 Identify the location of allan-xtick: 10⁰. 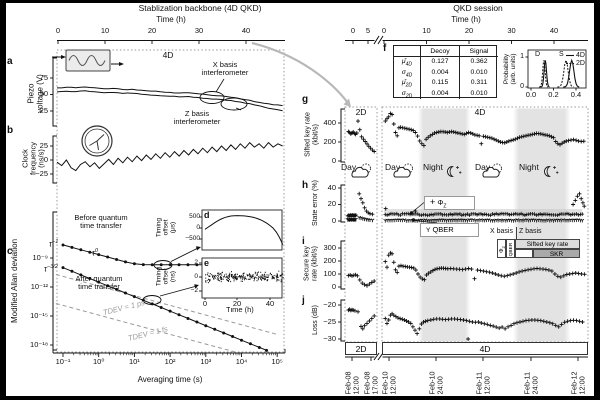
(99, 361).